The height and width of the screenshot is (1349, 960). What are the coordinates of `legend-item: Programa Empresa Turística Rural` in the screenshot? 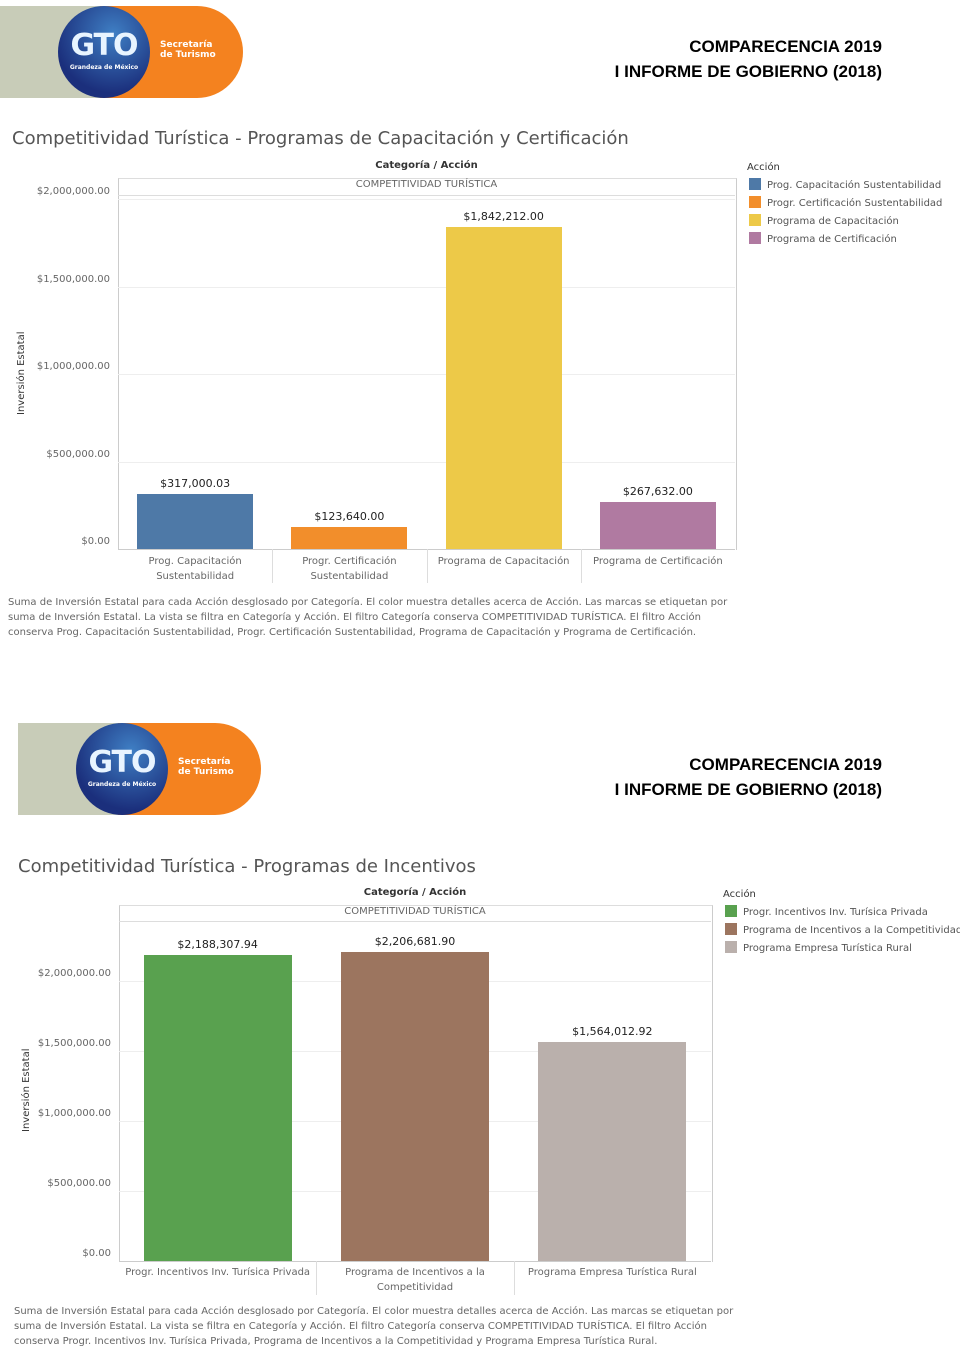 It's located at (818, 947).